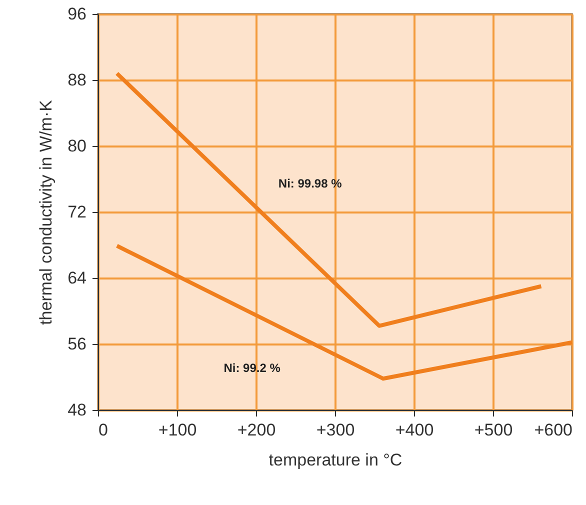 This screenshot has height=505, width=586. I want to click on y-tick-label: 72, so click(77, 212).